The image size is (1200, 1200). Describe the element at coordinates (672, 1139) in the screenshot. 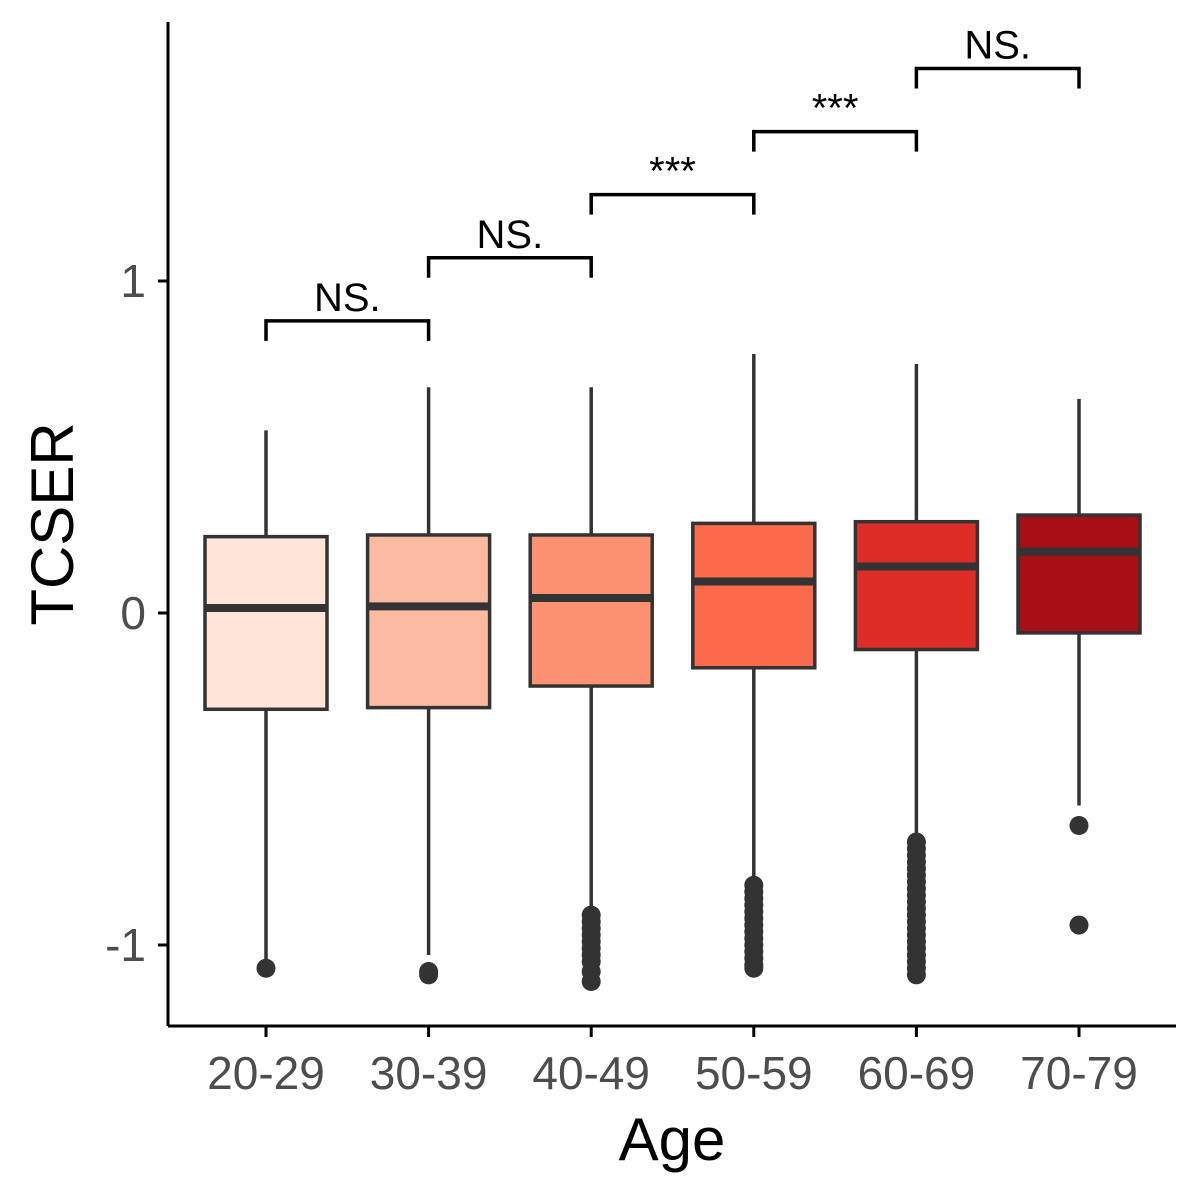

I see `x-axis-title: Age` at that location.